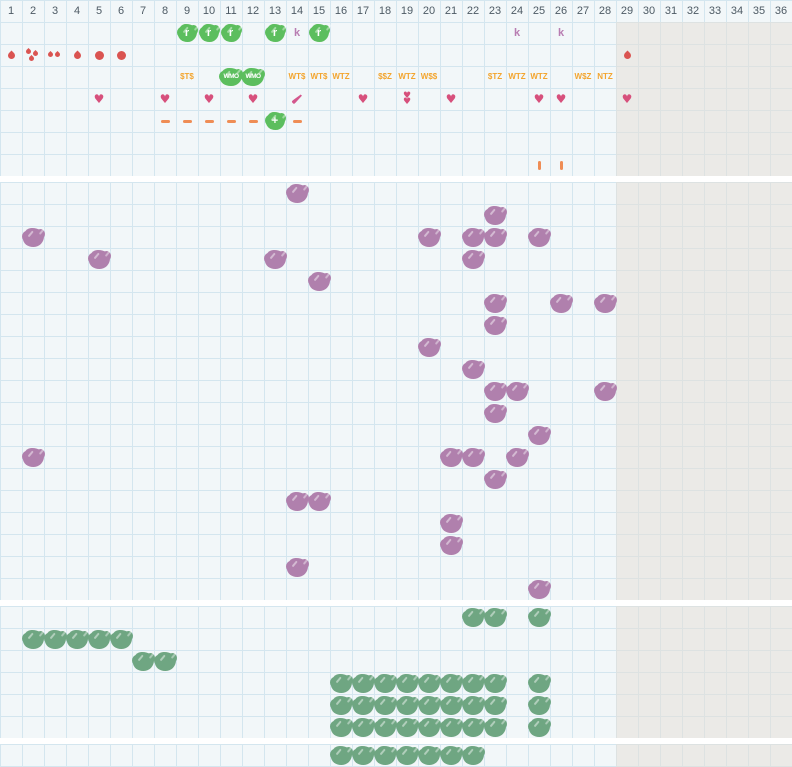  I want to click on grid-section-bottom, so click(396, 755).